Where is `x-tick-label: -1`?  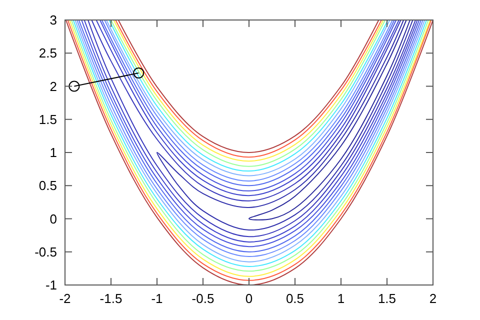
x-tick-label: -1 is located at coordinates (157, 298).